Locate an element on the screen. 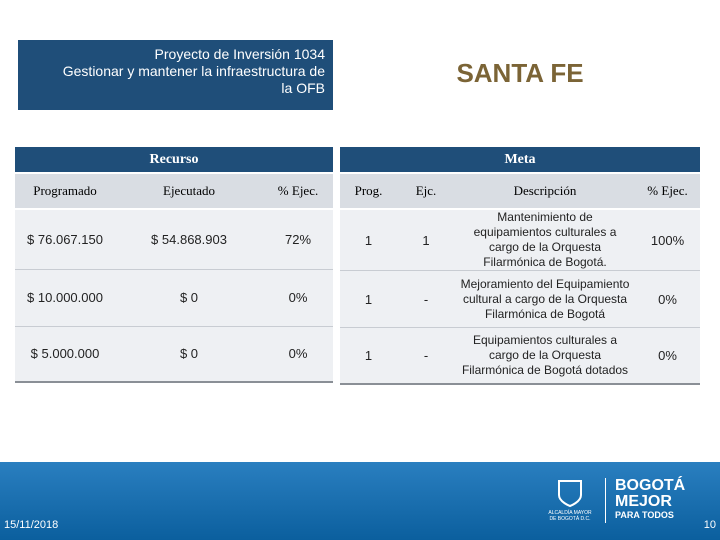  page-number: 10 is located at coordinates (709, 525).